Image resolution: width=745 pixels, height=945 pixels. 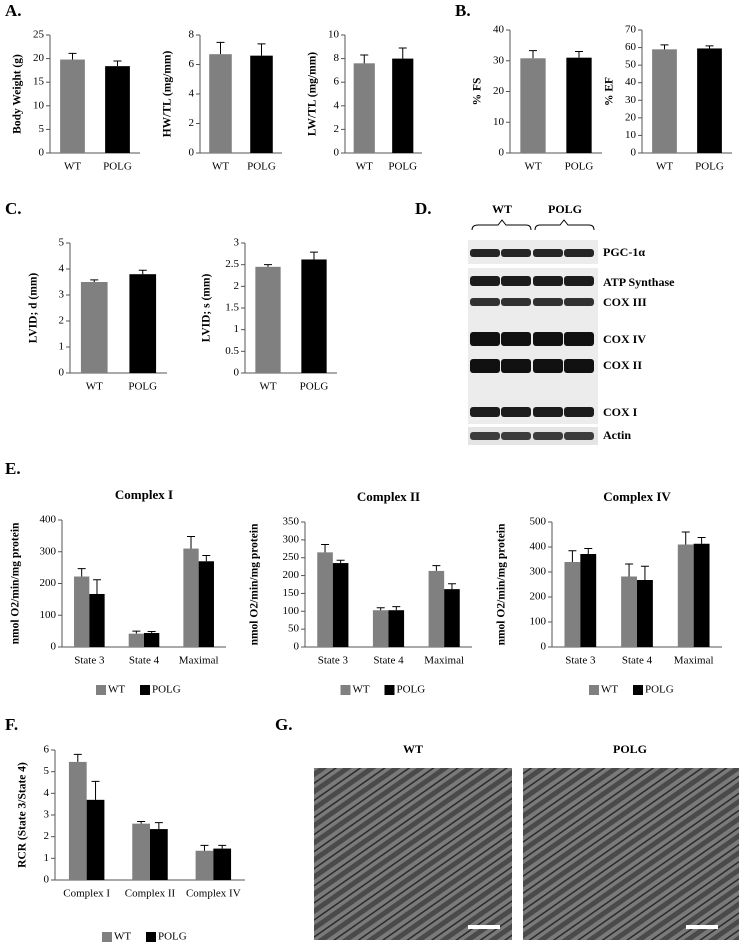 I want to click on y-tick-label: 5, so click(x=62, y=243).